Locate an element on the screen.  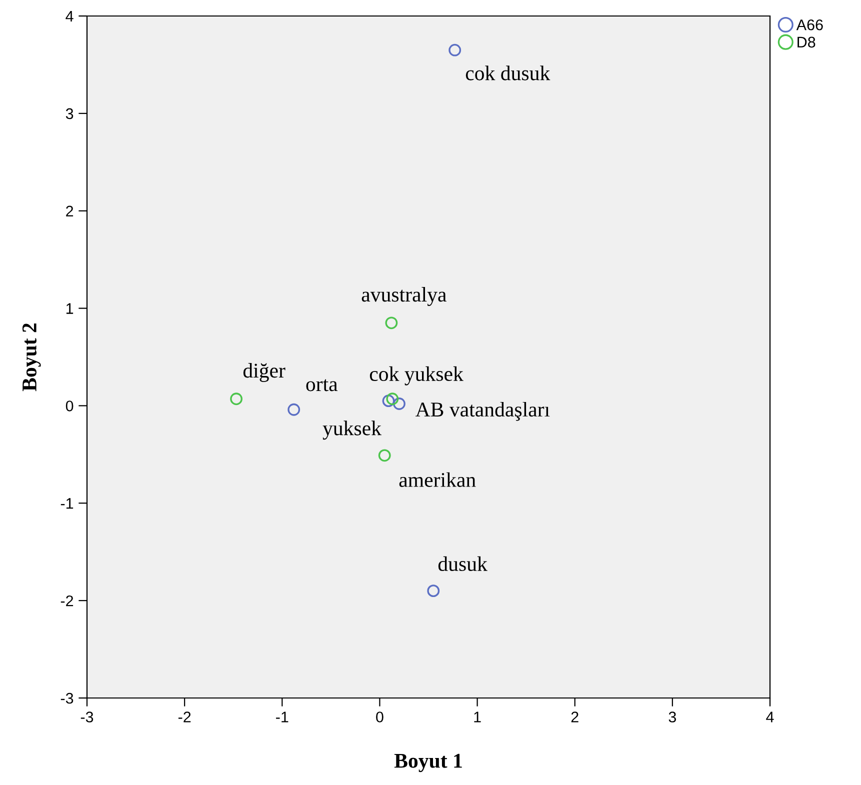
annotation: cok yuksek is located at coordinates (417, 376).